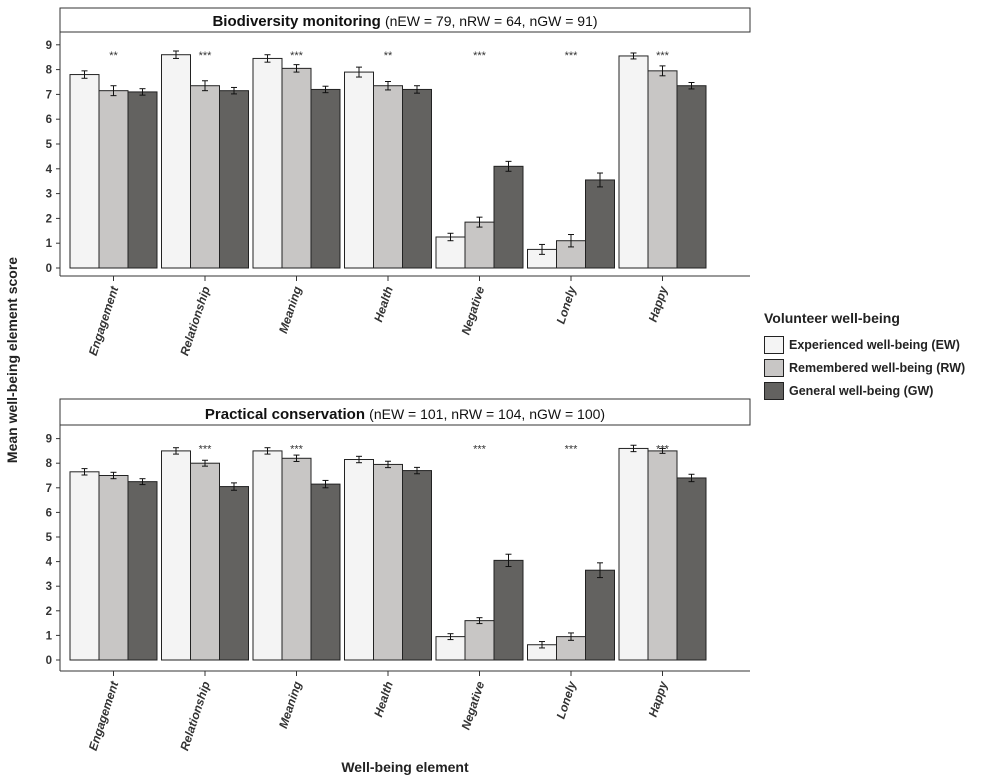  Describe the element at coordinates (861, 391) in the screenshot. I see `legend-label-gw: General well-being (GW)` at that location.